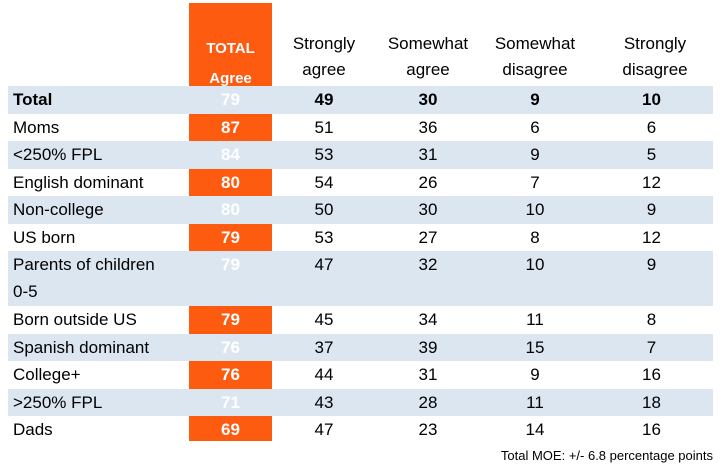  What do you see at coordinates (428, 264) in the screenshot?
I see `value-cell: 32` at bounding box center [428, 264].